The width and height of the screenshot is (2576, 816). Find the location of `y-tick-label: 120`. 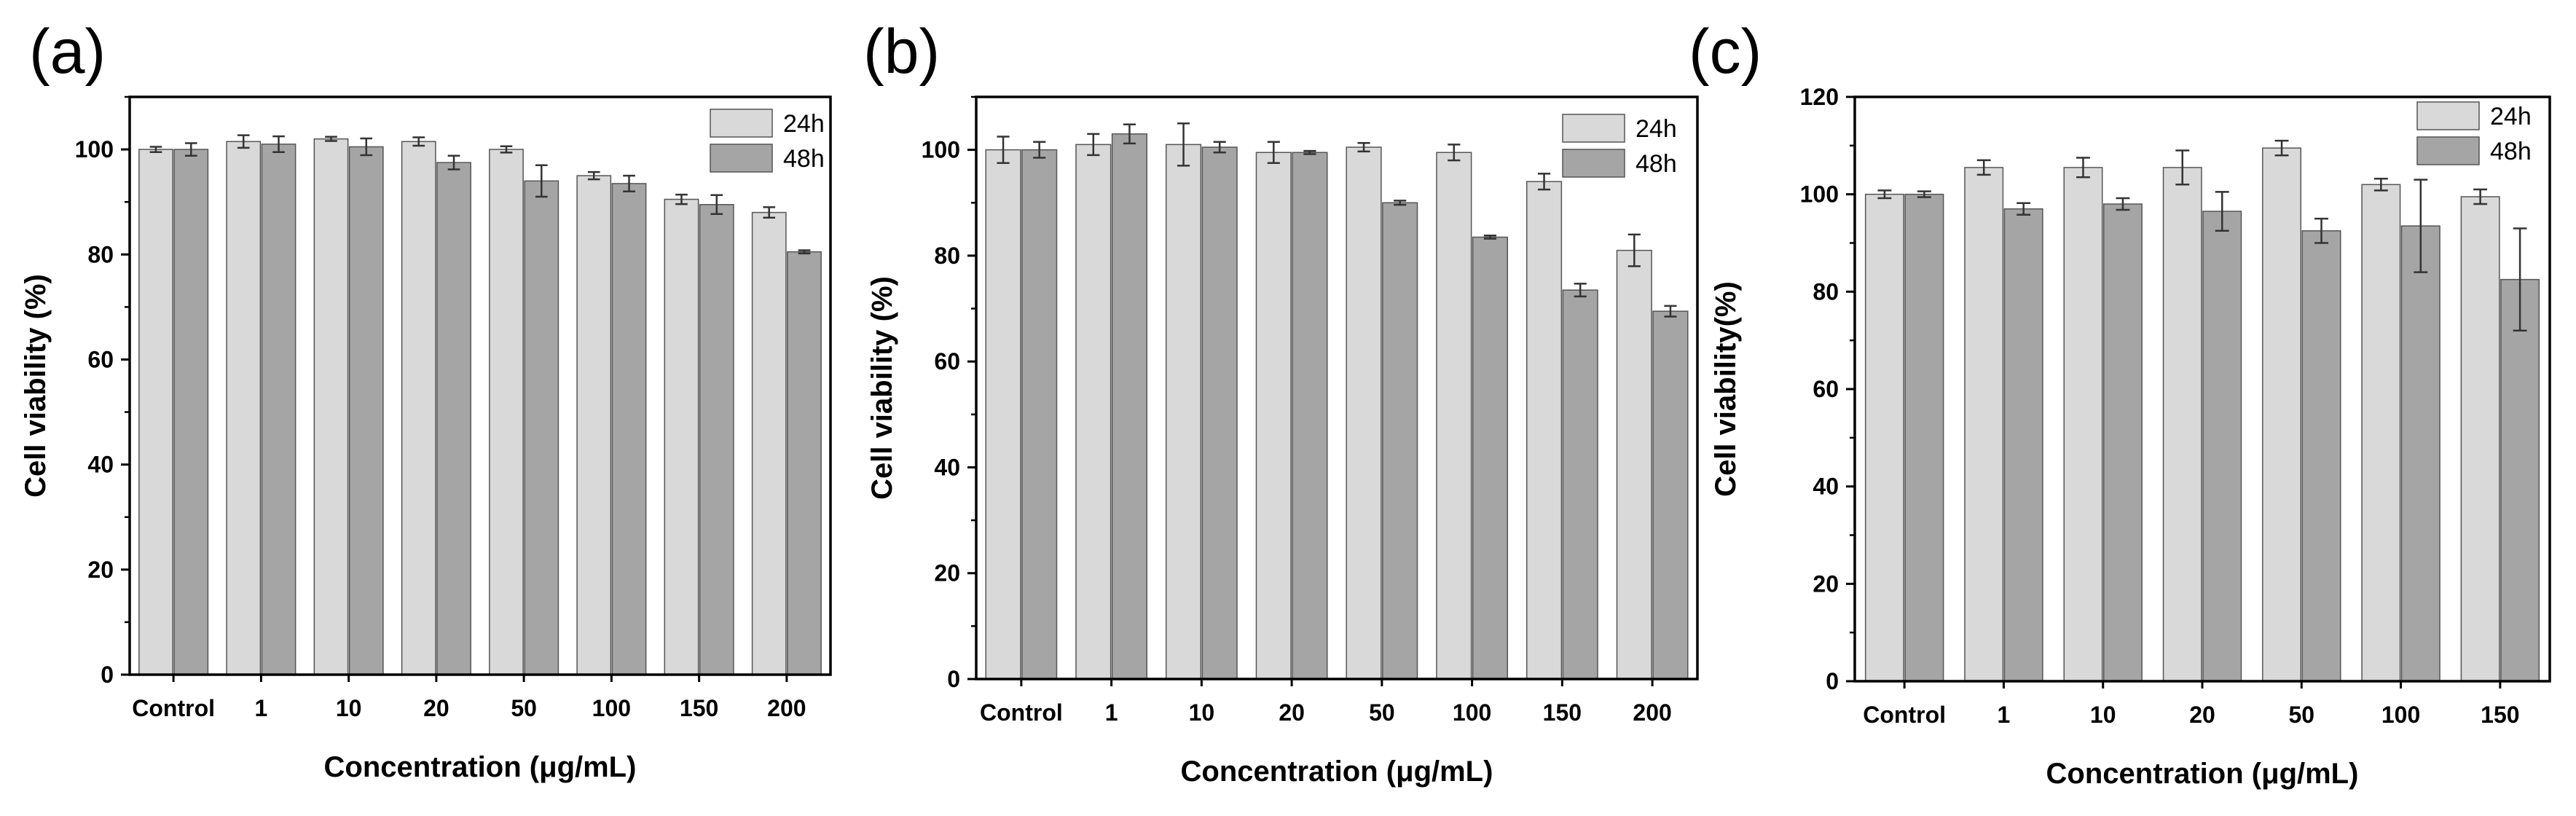

y-tick-label: 120 is located at coordinates (1819, 97).